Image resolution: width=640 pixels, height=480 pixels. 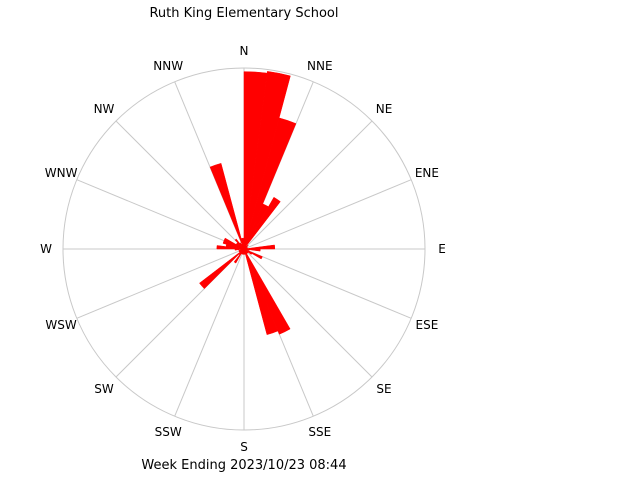 I want to click on direction-label-ssw: SSW, so click(x=168, y=432).